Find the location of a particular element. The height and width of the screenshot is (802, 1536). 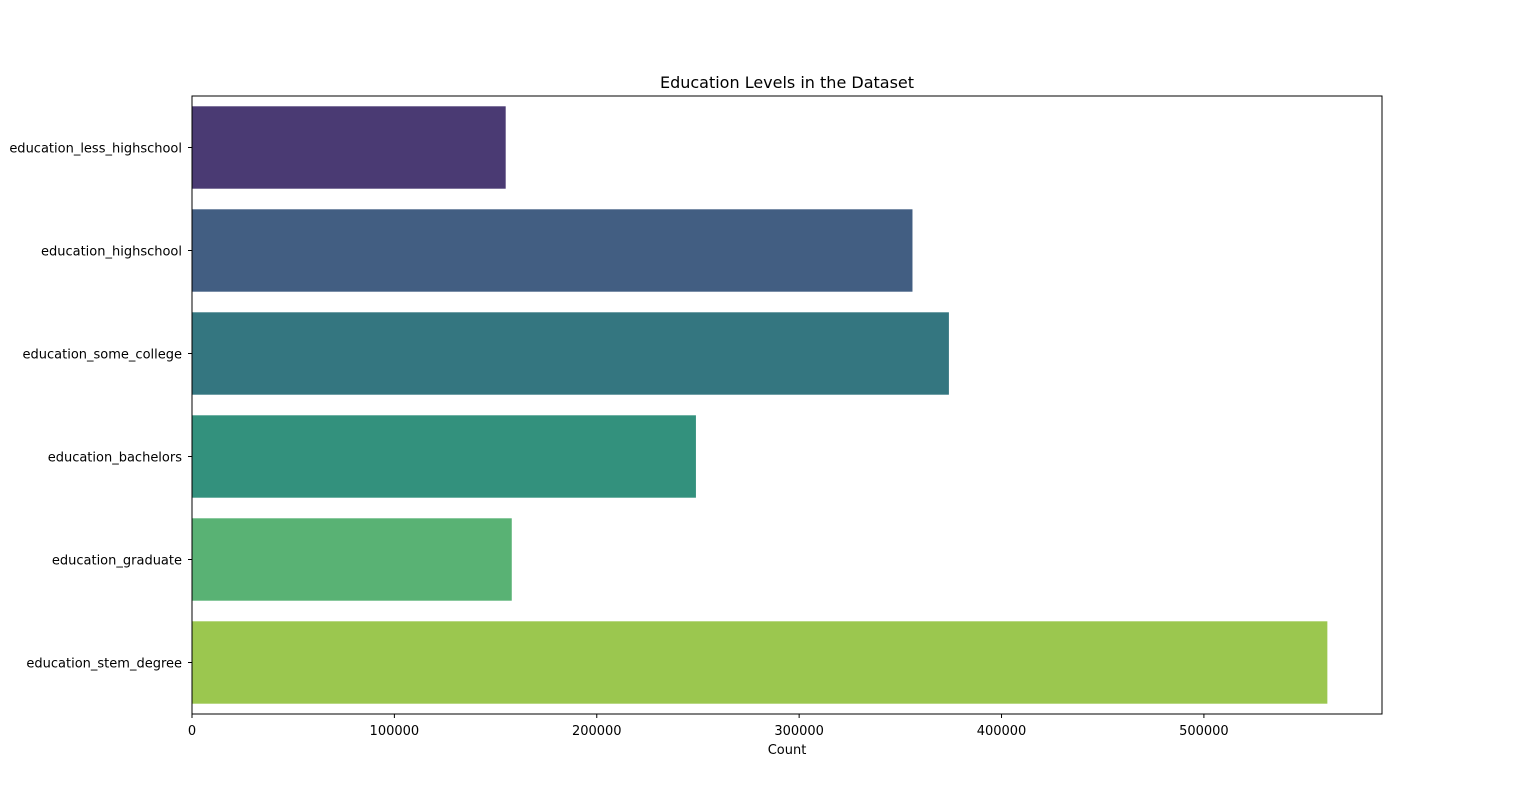

chart-title: Education Levels in the Dataset is located at coordinates (787, 82).